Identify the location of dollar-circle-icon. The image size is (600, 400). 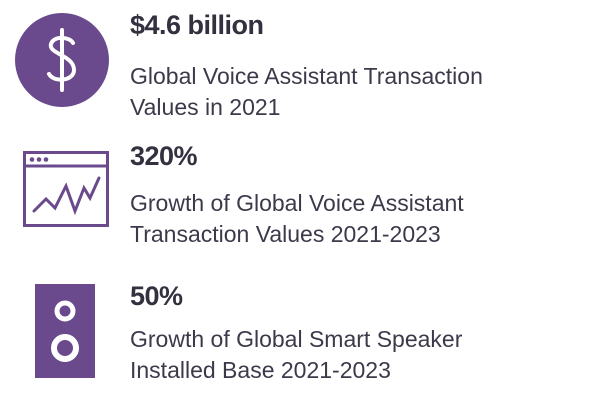
(62, 62).